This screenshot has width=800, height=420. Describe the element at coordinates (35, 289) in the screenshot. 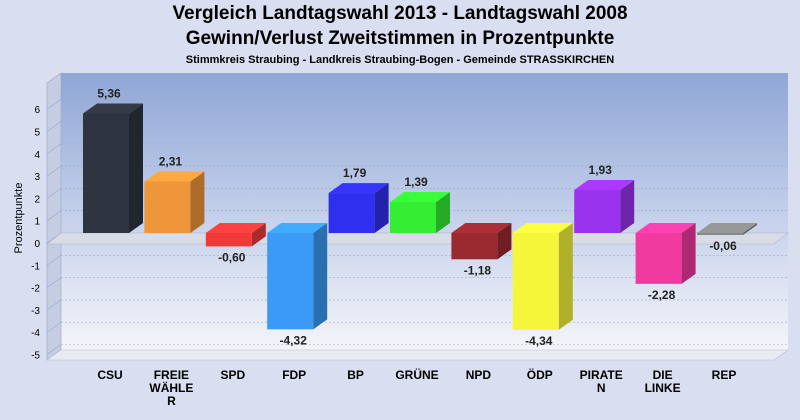

I see `y-tick-label: -2` at that location.